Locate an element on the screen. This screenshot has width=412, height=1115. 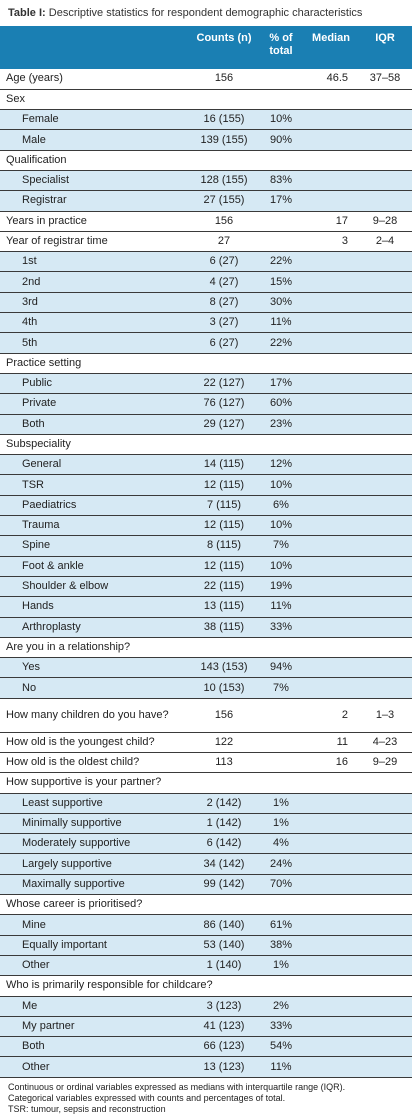
table-row: Practice setting is located at coordinates (206, 363).